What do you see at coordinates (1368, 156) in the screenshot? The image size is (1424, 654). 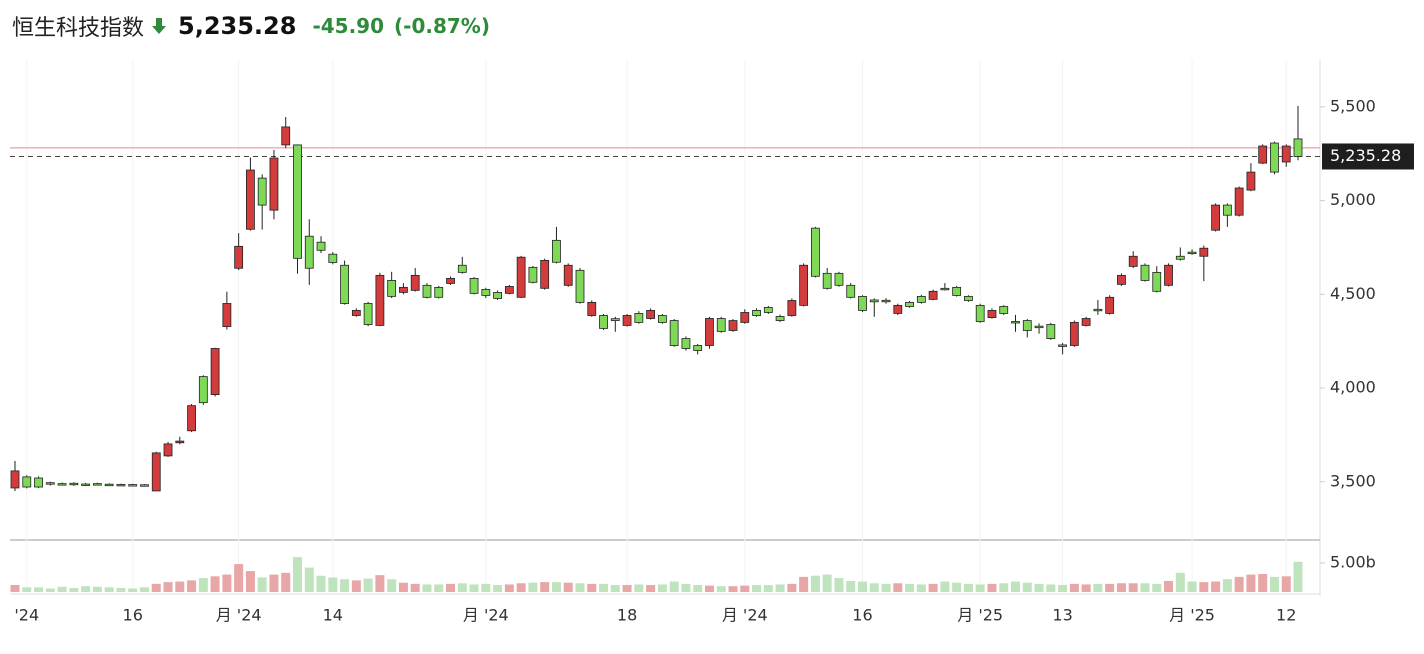 I see `last-price-box` at bounding box center [1368, 156].